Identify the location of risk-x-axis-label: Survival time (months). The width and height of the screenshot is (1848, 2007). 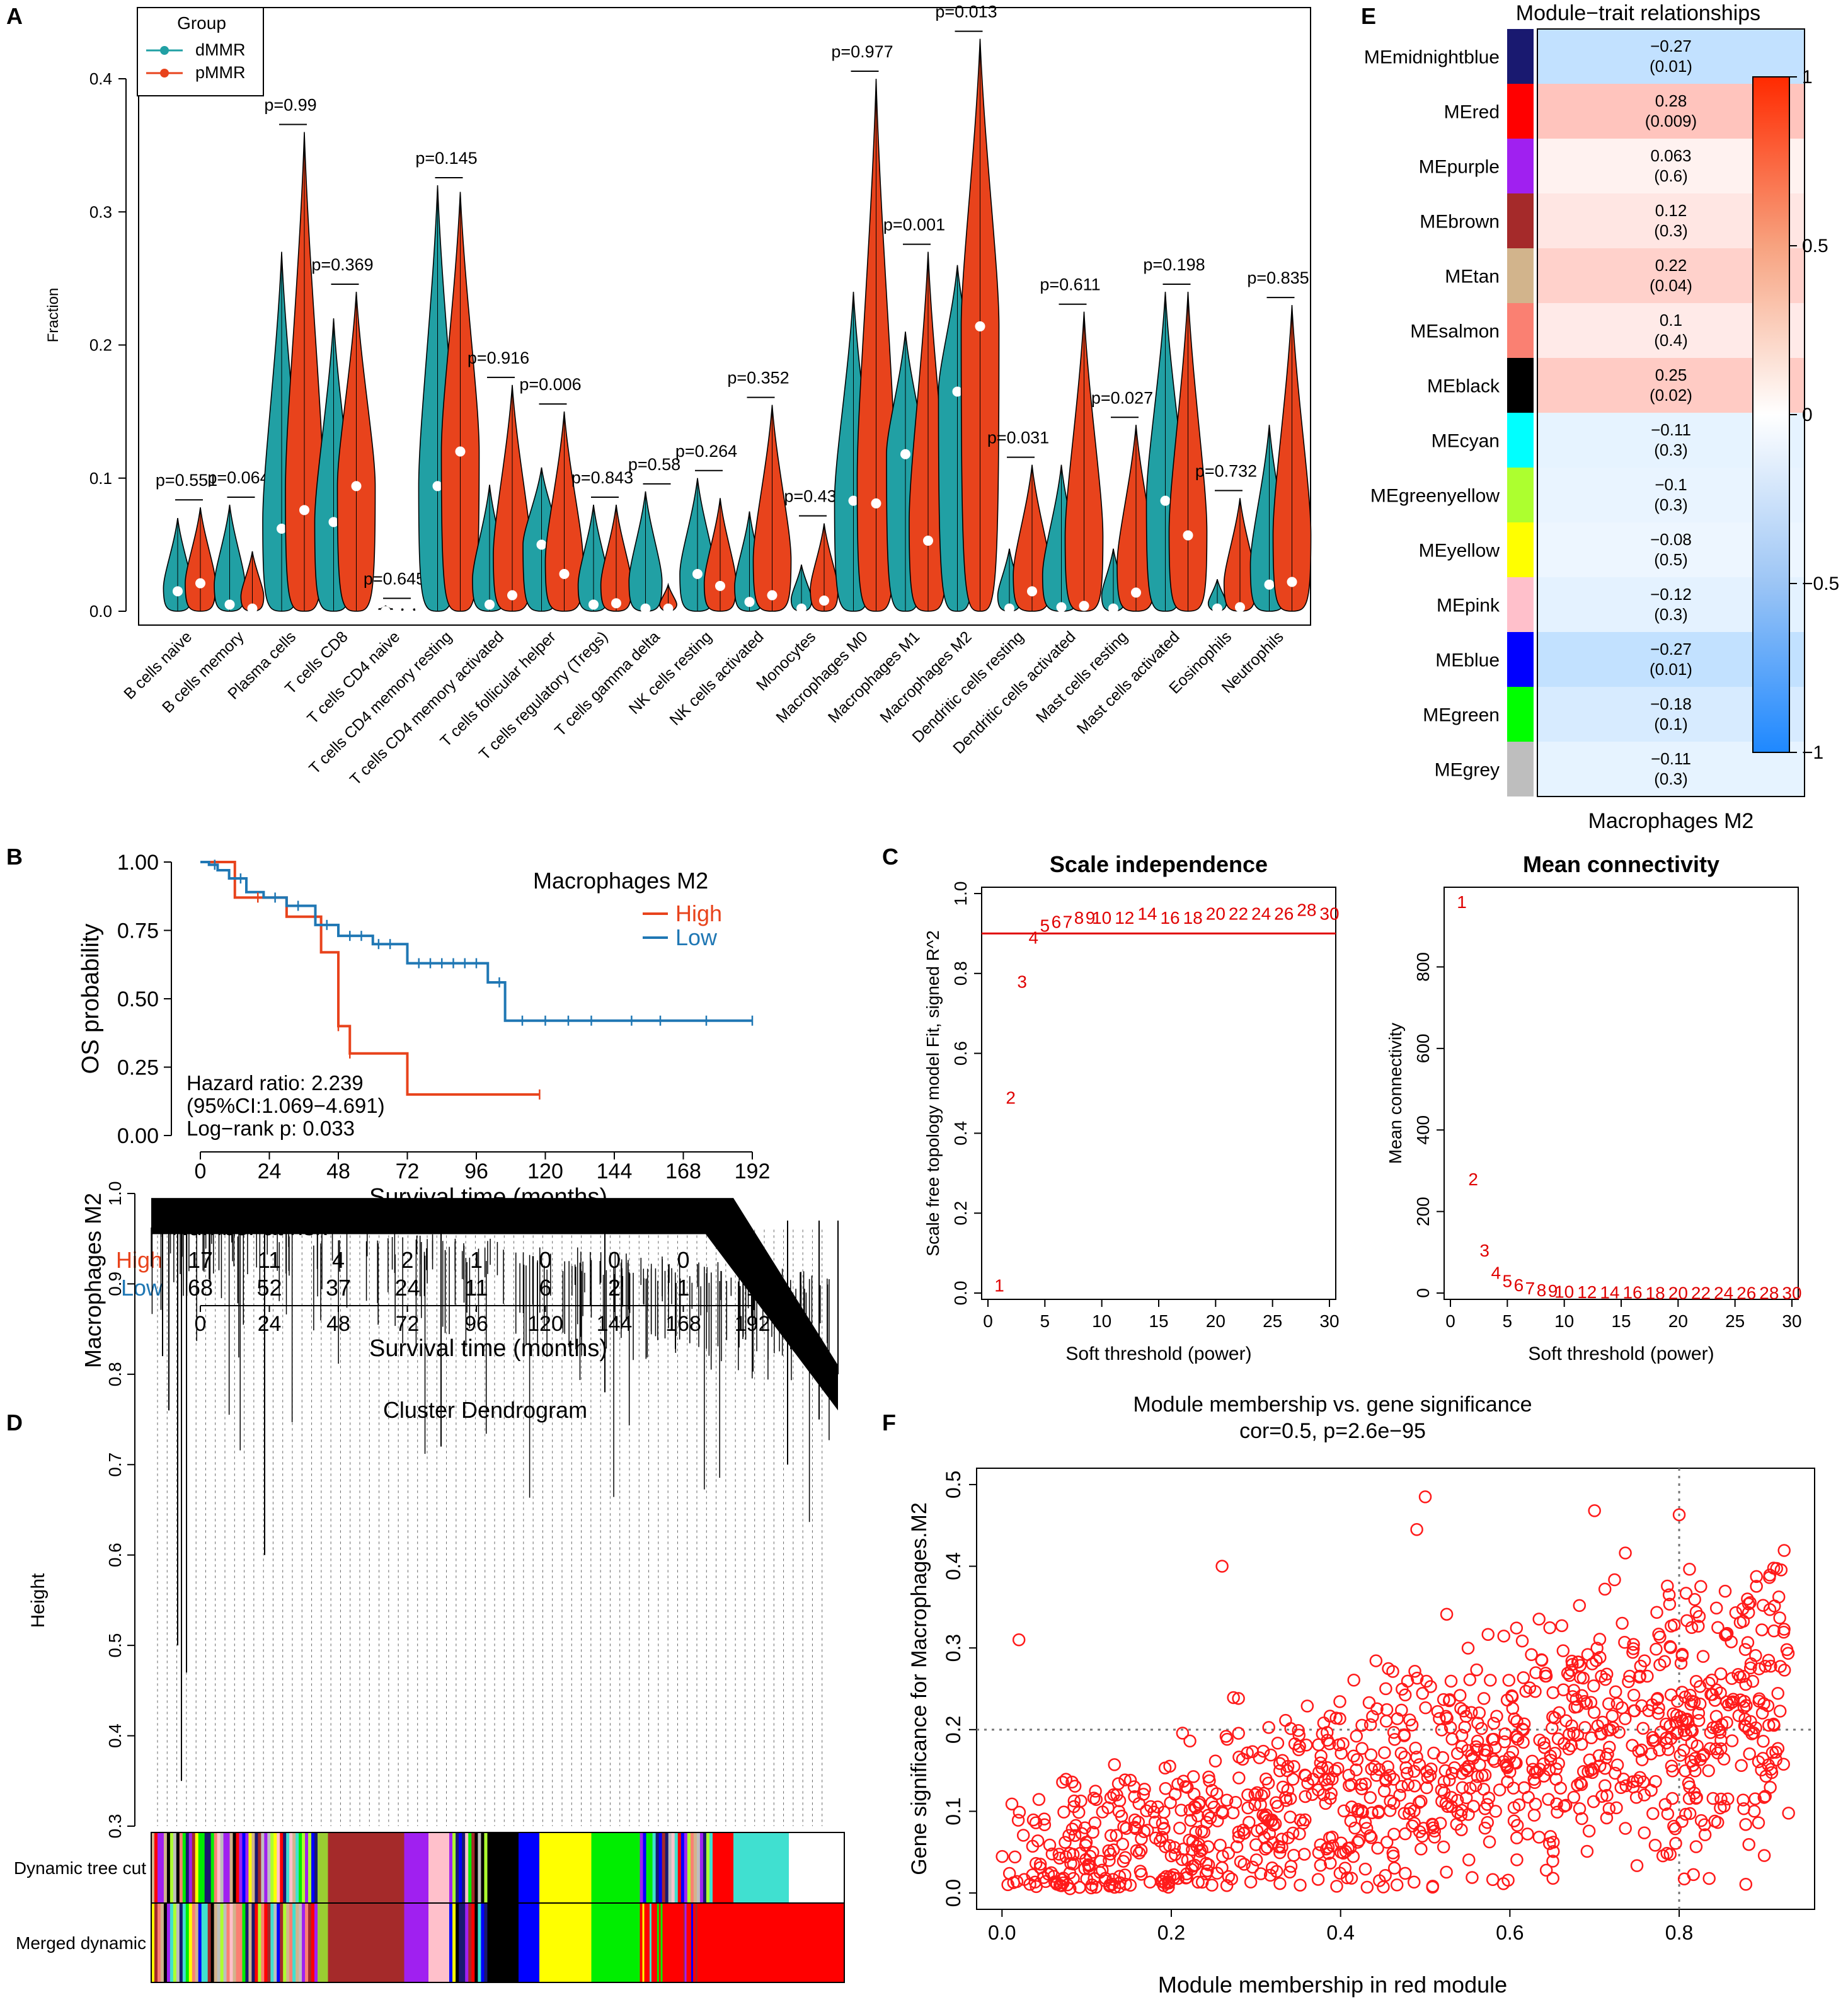
(488, 1348).